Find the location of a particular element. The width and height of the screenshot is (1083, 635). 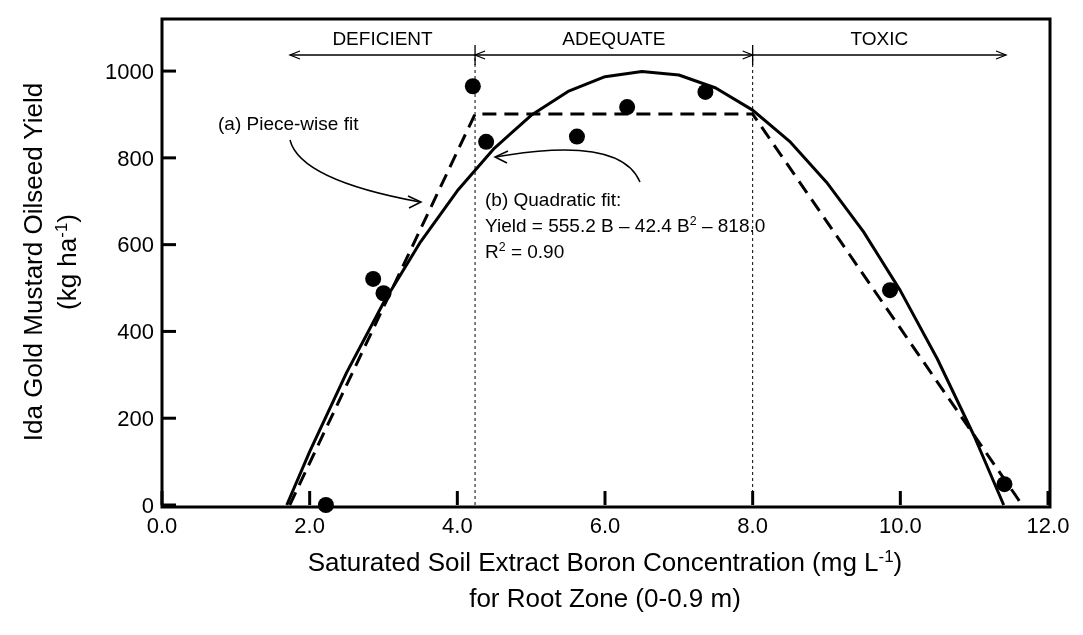

text: Saturated Soil Extract Boron Concentration (mg L$^{-1}$) for Root Zone (0-0.9 m) is located at coordinates (605, 579).